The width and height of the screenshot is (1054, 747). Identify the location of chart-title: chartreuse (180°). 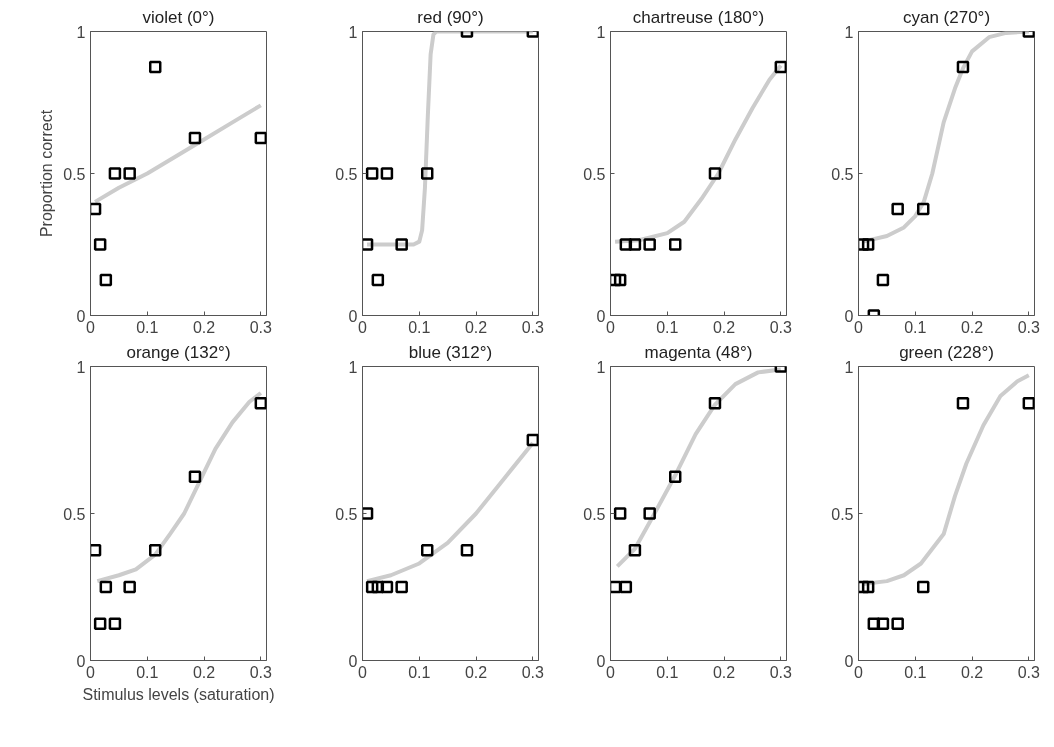
(698, 17).